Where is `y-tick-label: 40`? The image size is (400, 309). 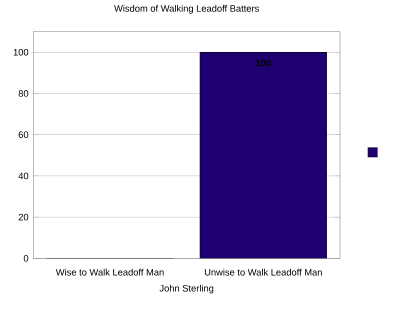 y-tick-label: 40 is located at coordinates (23, 176).